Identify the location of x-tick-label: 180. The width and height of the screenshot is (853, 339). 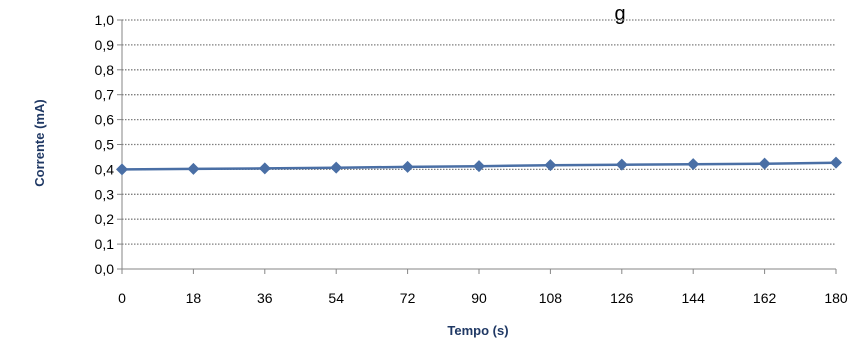
(836, 298).